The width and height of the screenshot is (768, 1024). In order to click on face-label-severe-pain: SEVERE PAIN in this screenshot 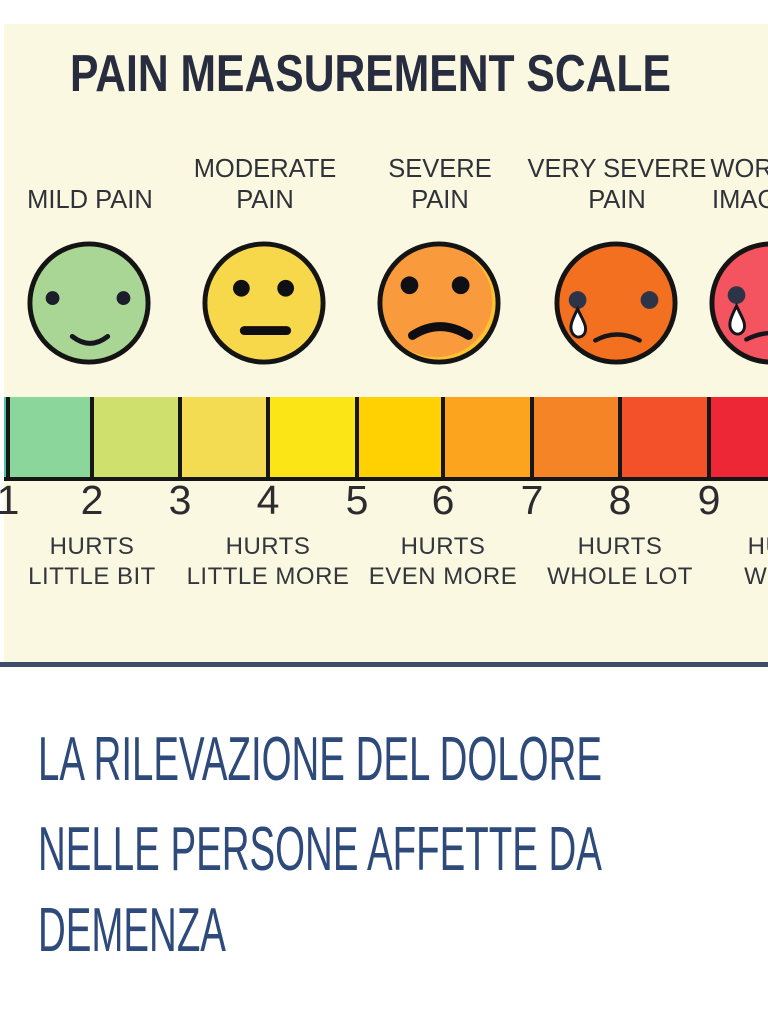, I will do `click(440, 184)`.